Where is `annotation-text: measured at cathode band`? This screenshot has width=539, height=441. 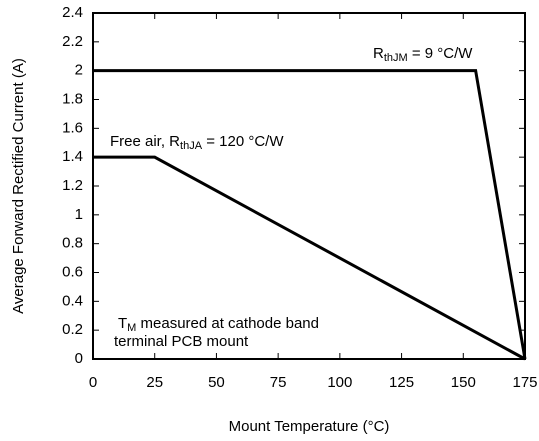
annotation-text: measured at cathode band is located at coordinates (227, 323).